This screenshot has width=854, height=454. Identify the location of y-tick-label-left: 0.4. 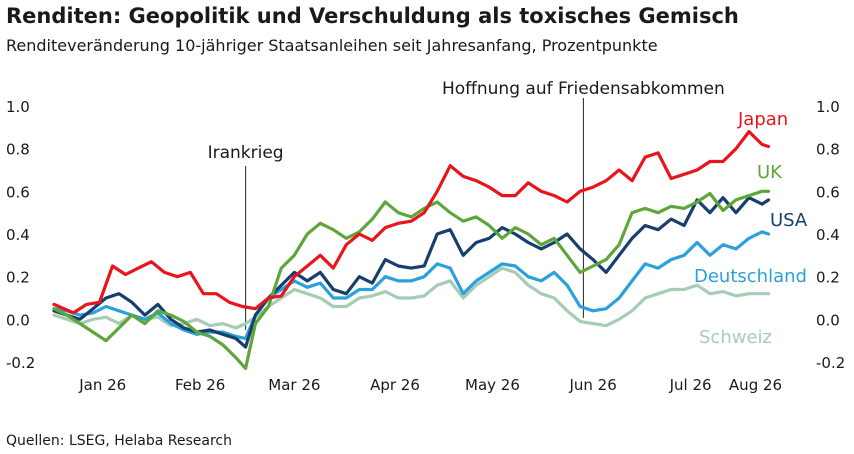
(18, 235).